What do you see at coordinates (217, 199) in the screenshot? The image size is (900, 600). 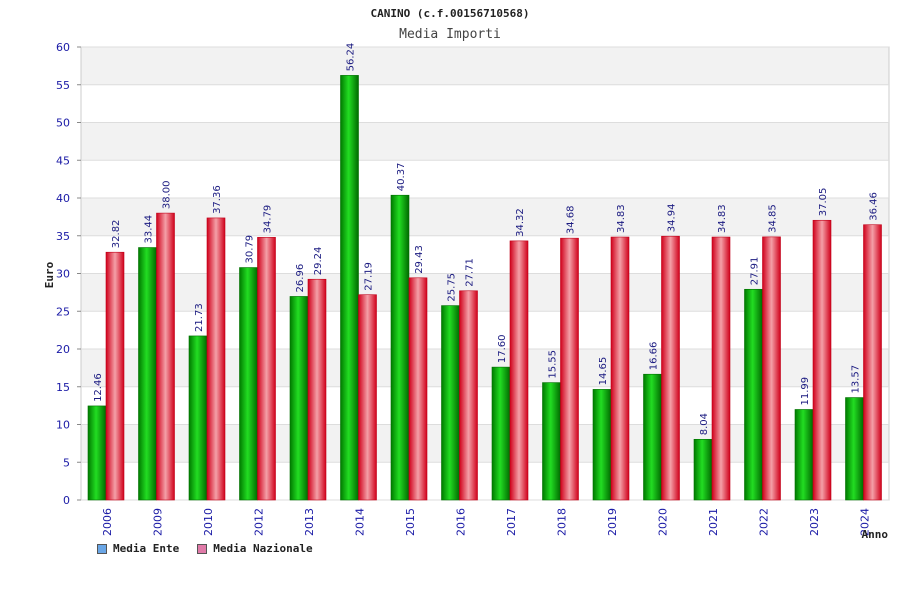 I see `data-label: 37.36` at bounding box center [217, 199].